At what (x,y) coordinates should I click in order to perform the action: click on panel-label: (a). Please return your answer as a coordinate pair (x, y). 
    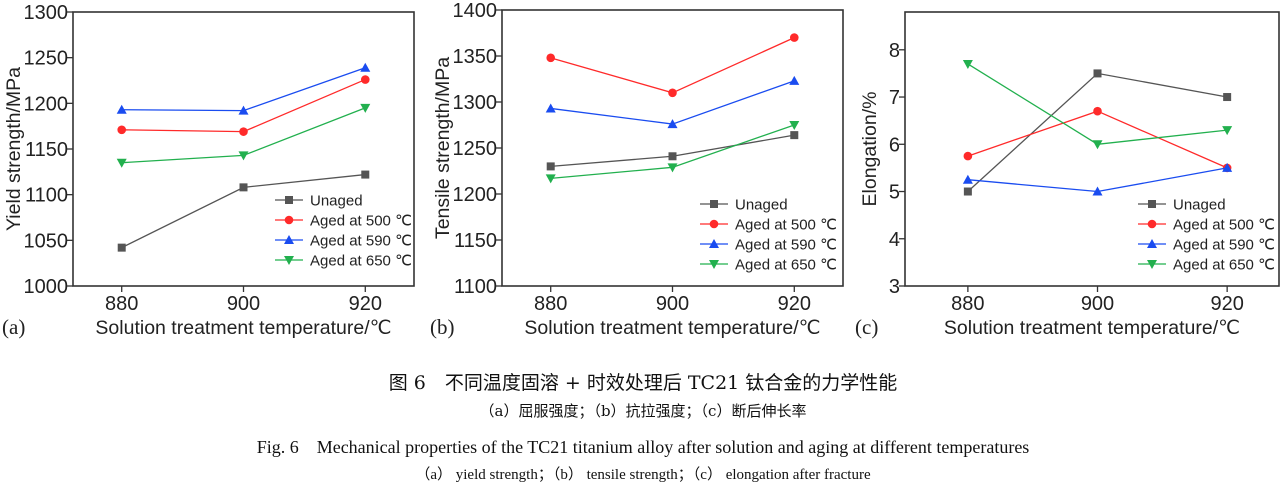
    Looking at the image, I should click on (13, 327).